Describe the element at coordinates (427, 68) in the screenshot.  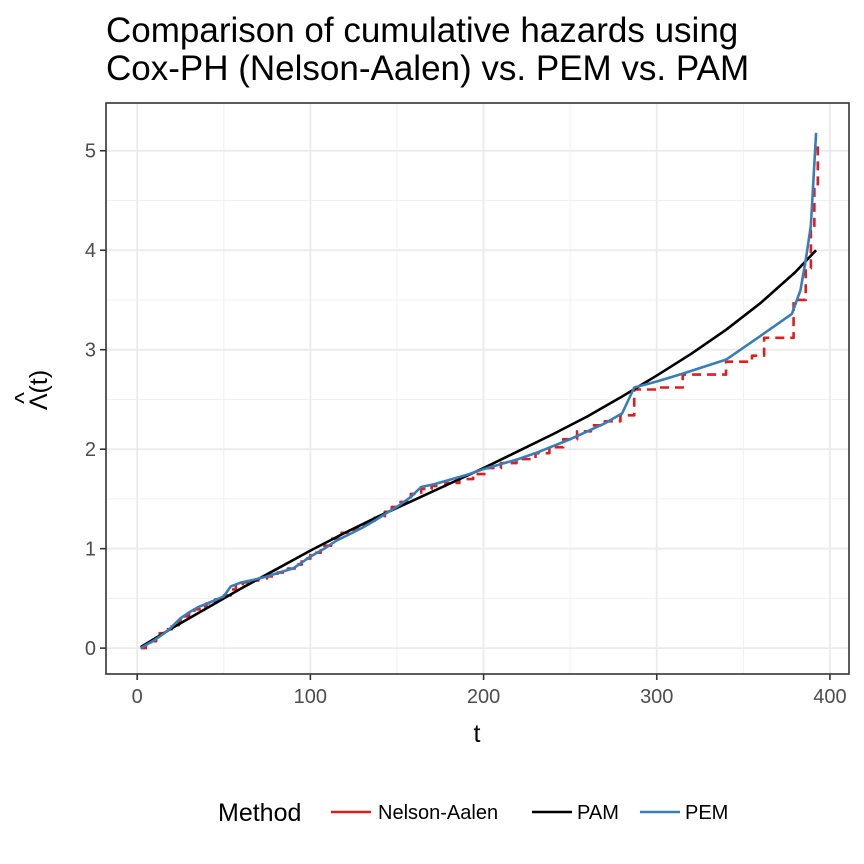
I see `chart-title-line-2: Cox-PH (Nelson-Aalen) vs. PEM vs. PAM` at that location.